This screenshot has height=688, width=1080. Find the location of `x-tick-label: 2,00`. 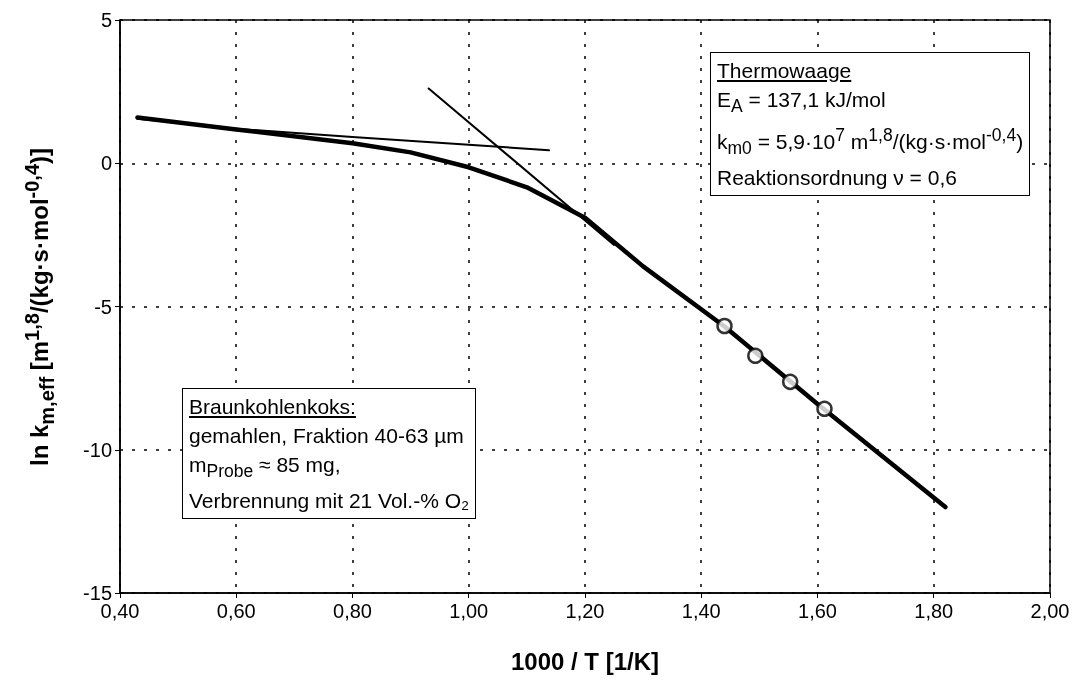

x-tick-label: 2,00 is located at coordinates (1050, 611).